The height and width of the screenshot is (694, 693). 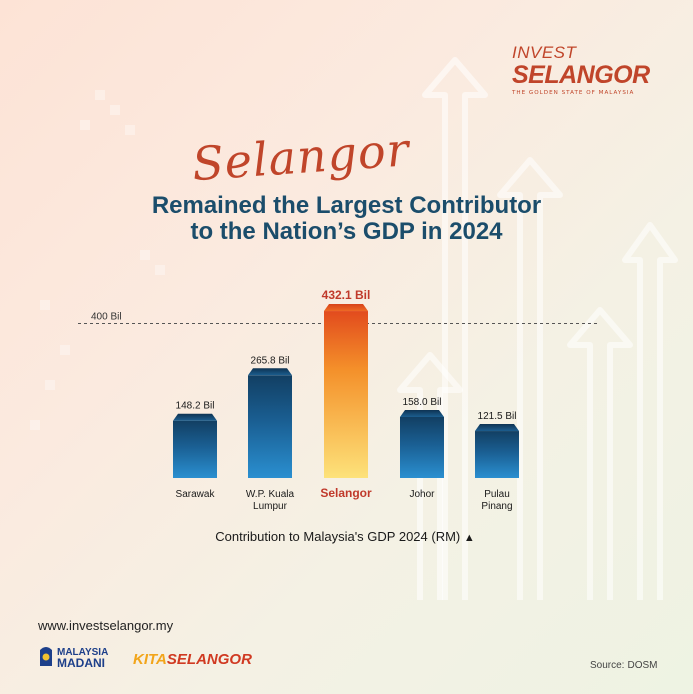 What do you see at coordinates (106, 316) in the screenshot?
I see `reference-line-label: 400 Bil` at bounding box center [106, 316].